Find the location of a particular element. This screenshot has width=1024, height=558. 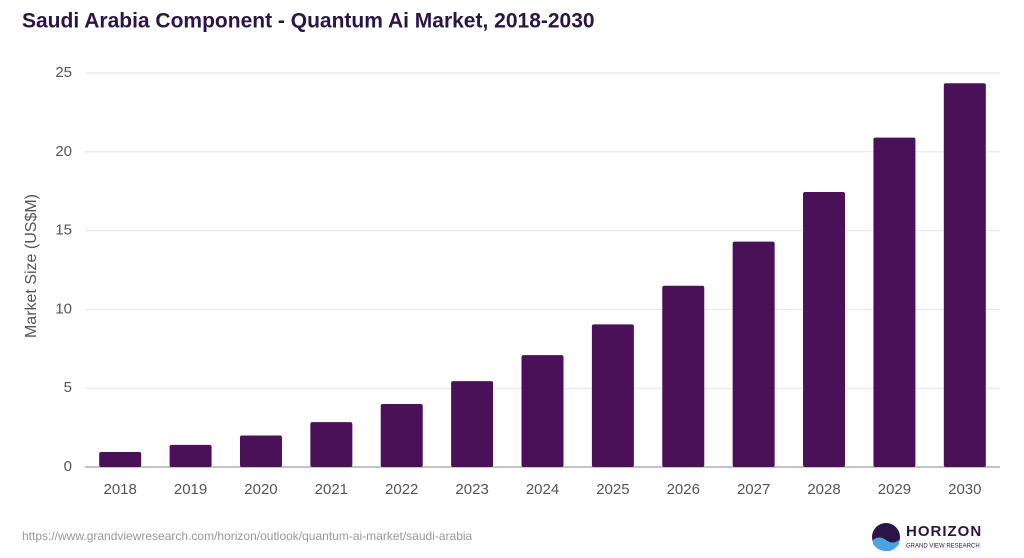

y-tick-label: 15 is located at coordinates (63, 230).